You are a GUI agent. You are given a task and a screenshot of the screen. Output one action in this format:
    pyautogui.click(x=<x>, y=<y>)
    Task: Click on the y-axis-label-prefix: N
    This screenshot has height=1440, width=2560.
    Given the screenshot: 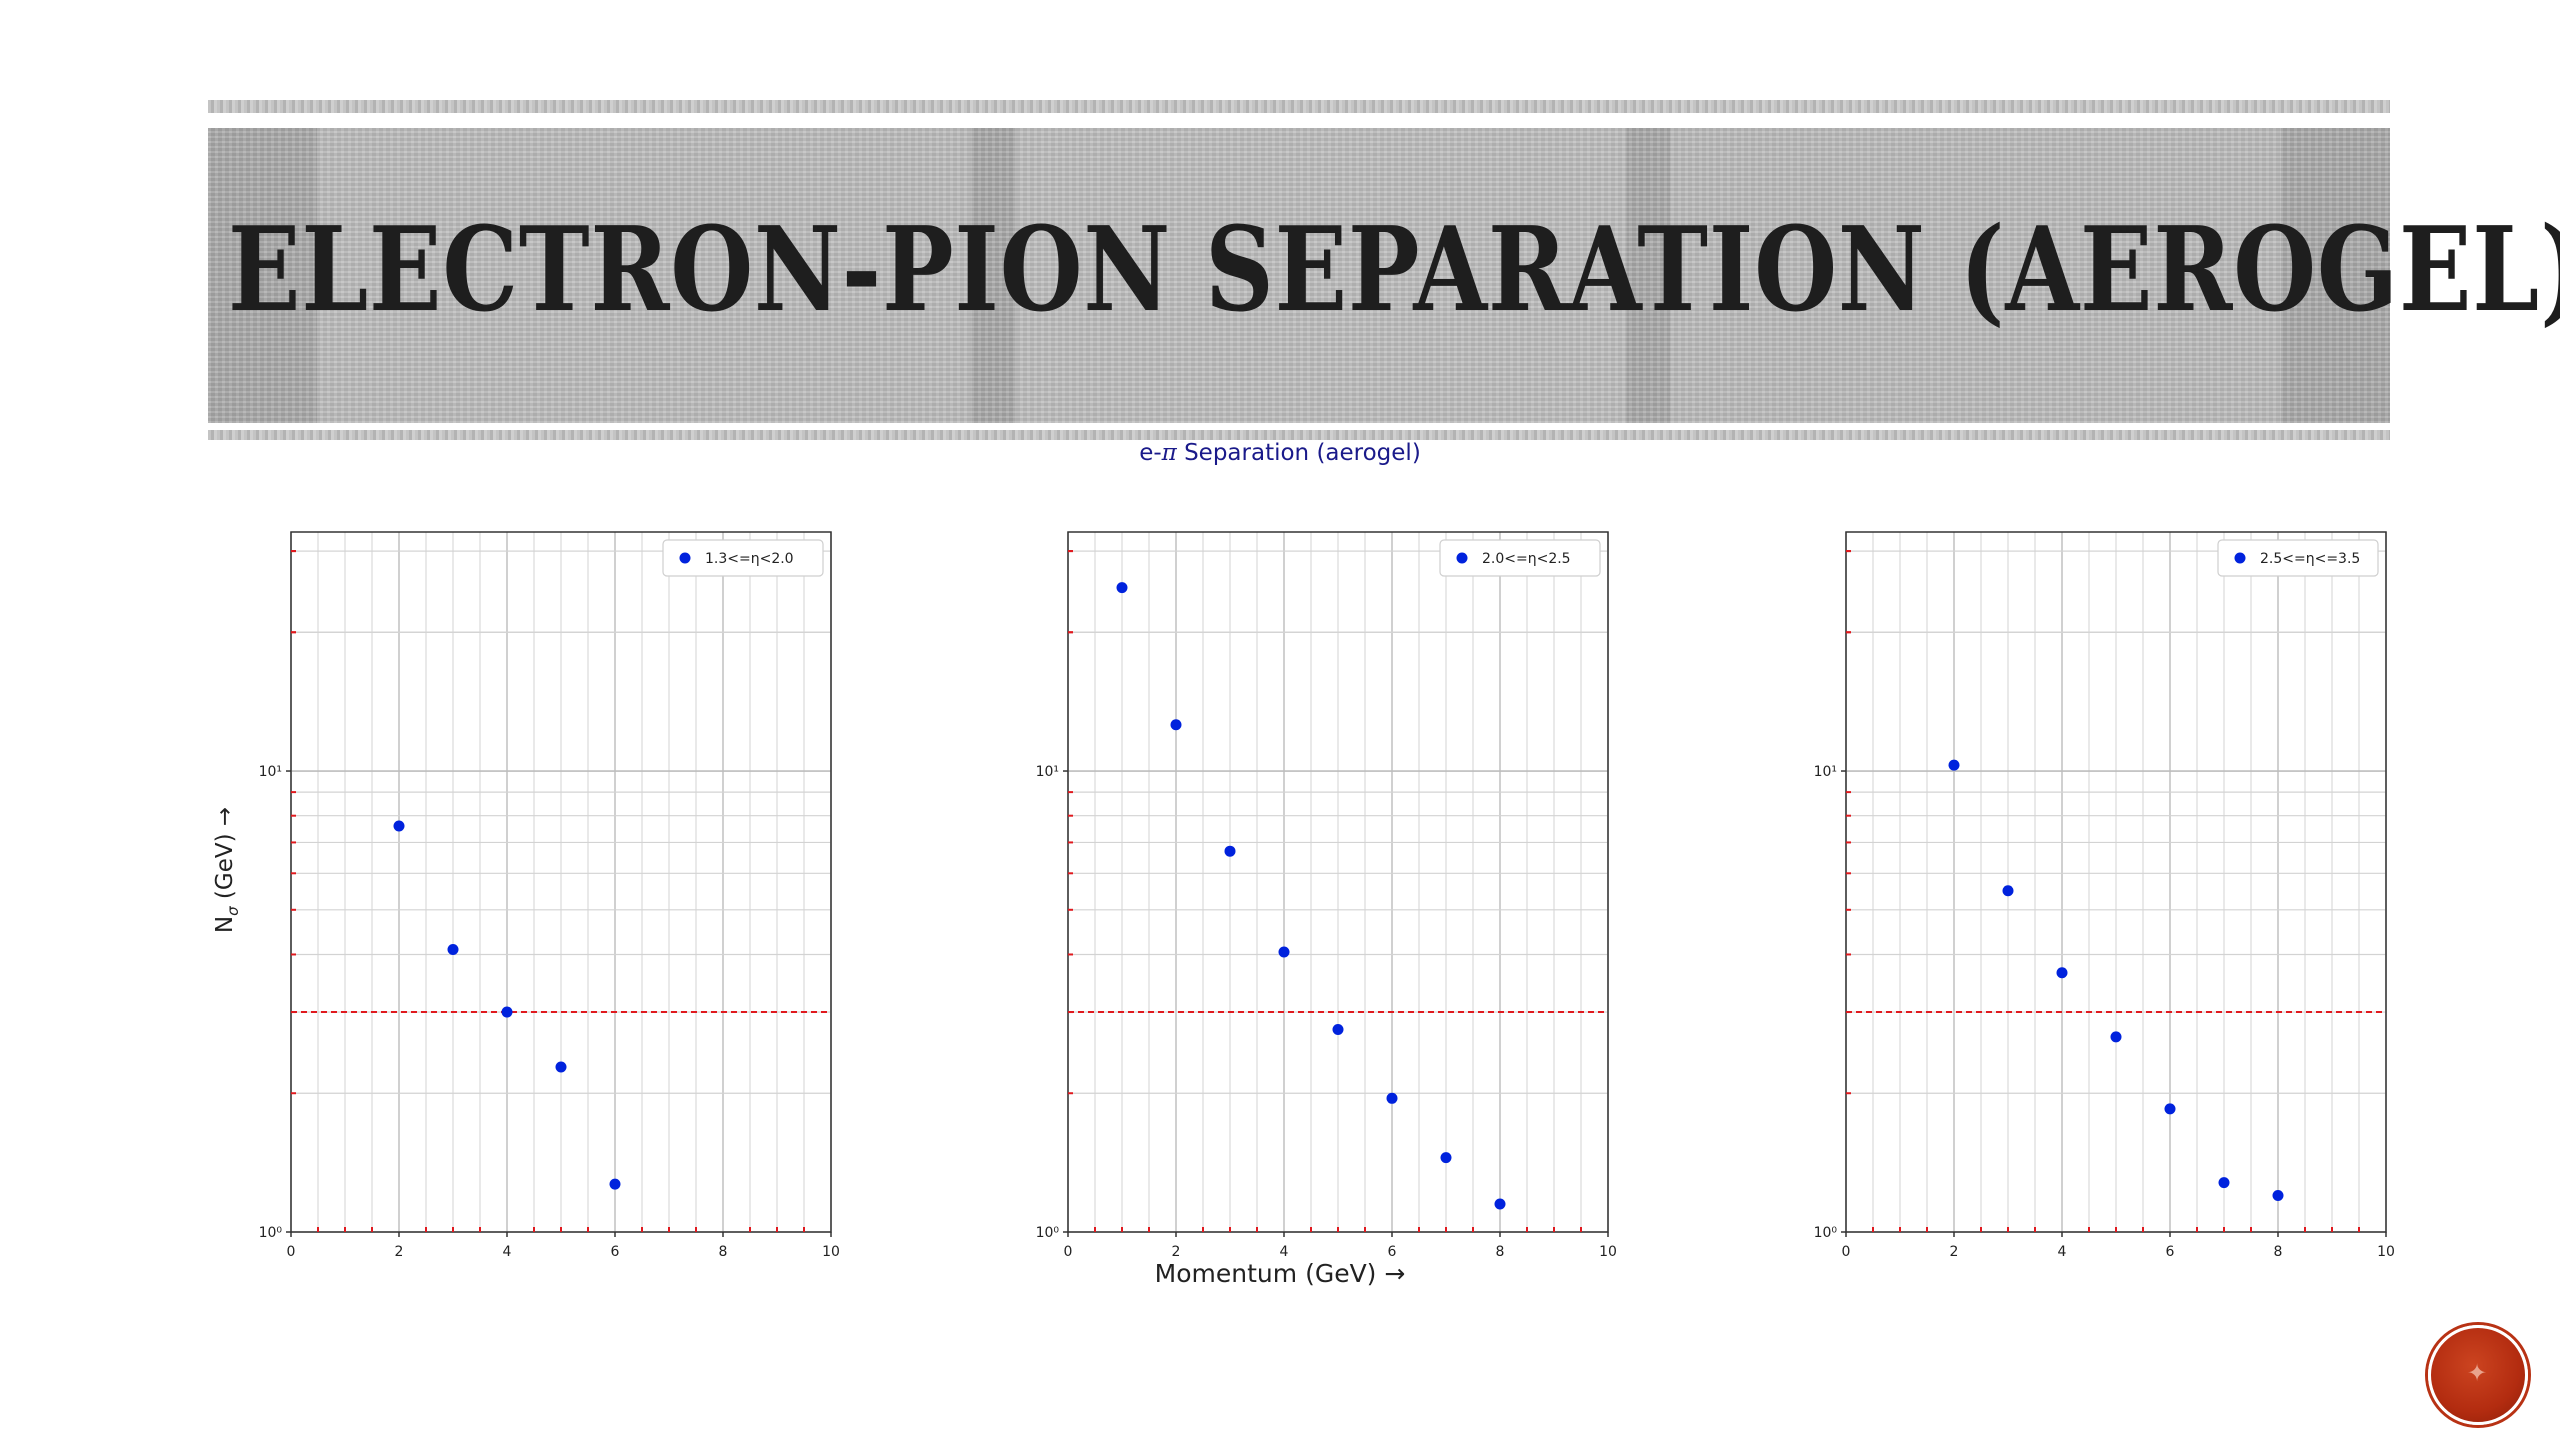 What is the action you would take?
    pyautogui.click(x=225, y=924)
    